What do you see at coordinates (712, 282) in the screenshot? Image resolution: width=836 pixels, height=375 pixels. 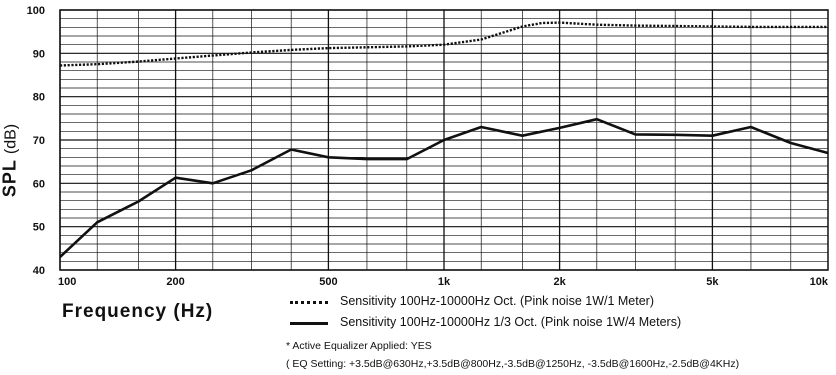 I see `x-tick-label: 5k` at bounding box center [712, 282].